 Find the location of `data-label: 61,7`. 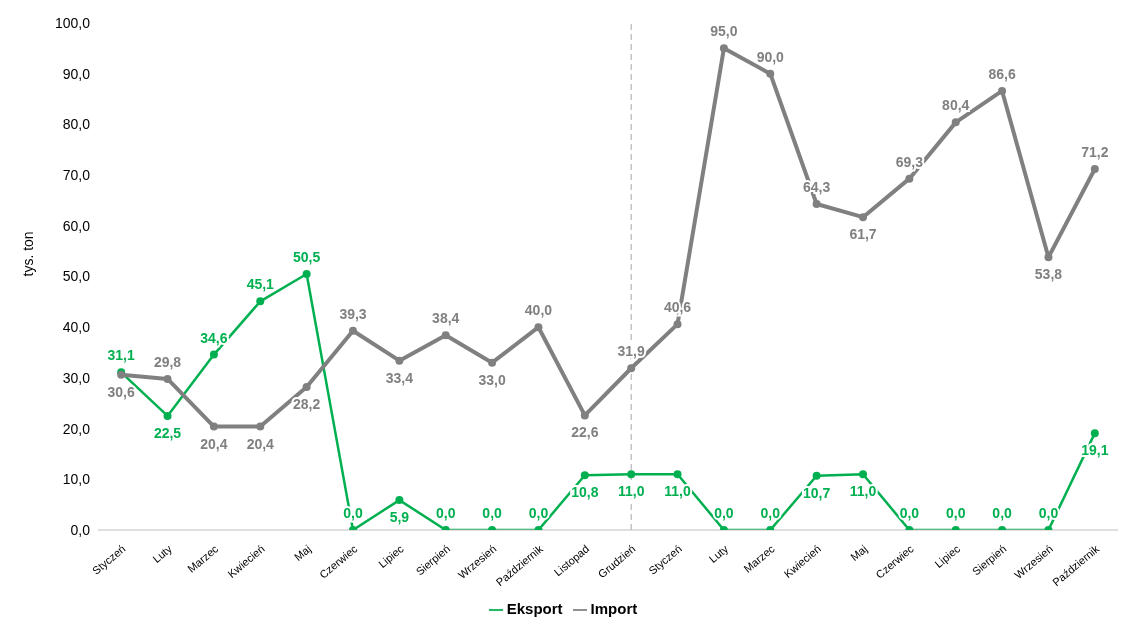

data-label: 61,7 is located at coordinates (863, 234).